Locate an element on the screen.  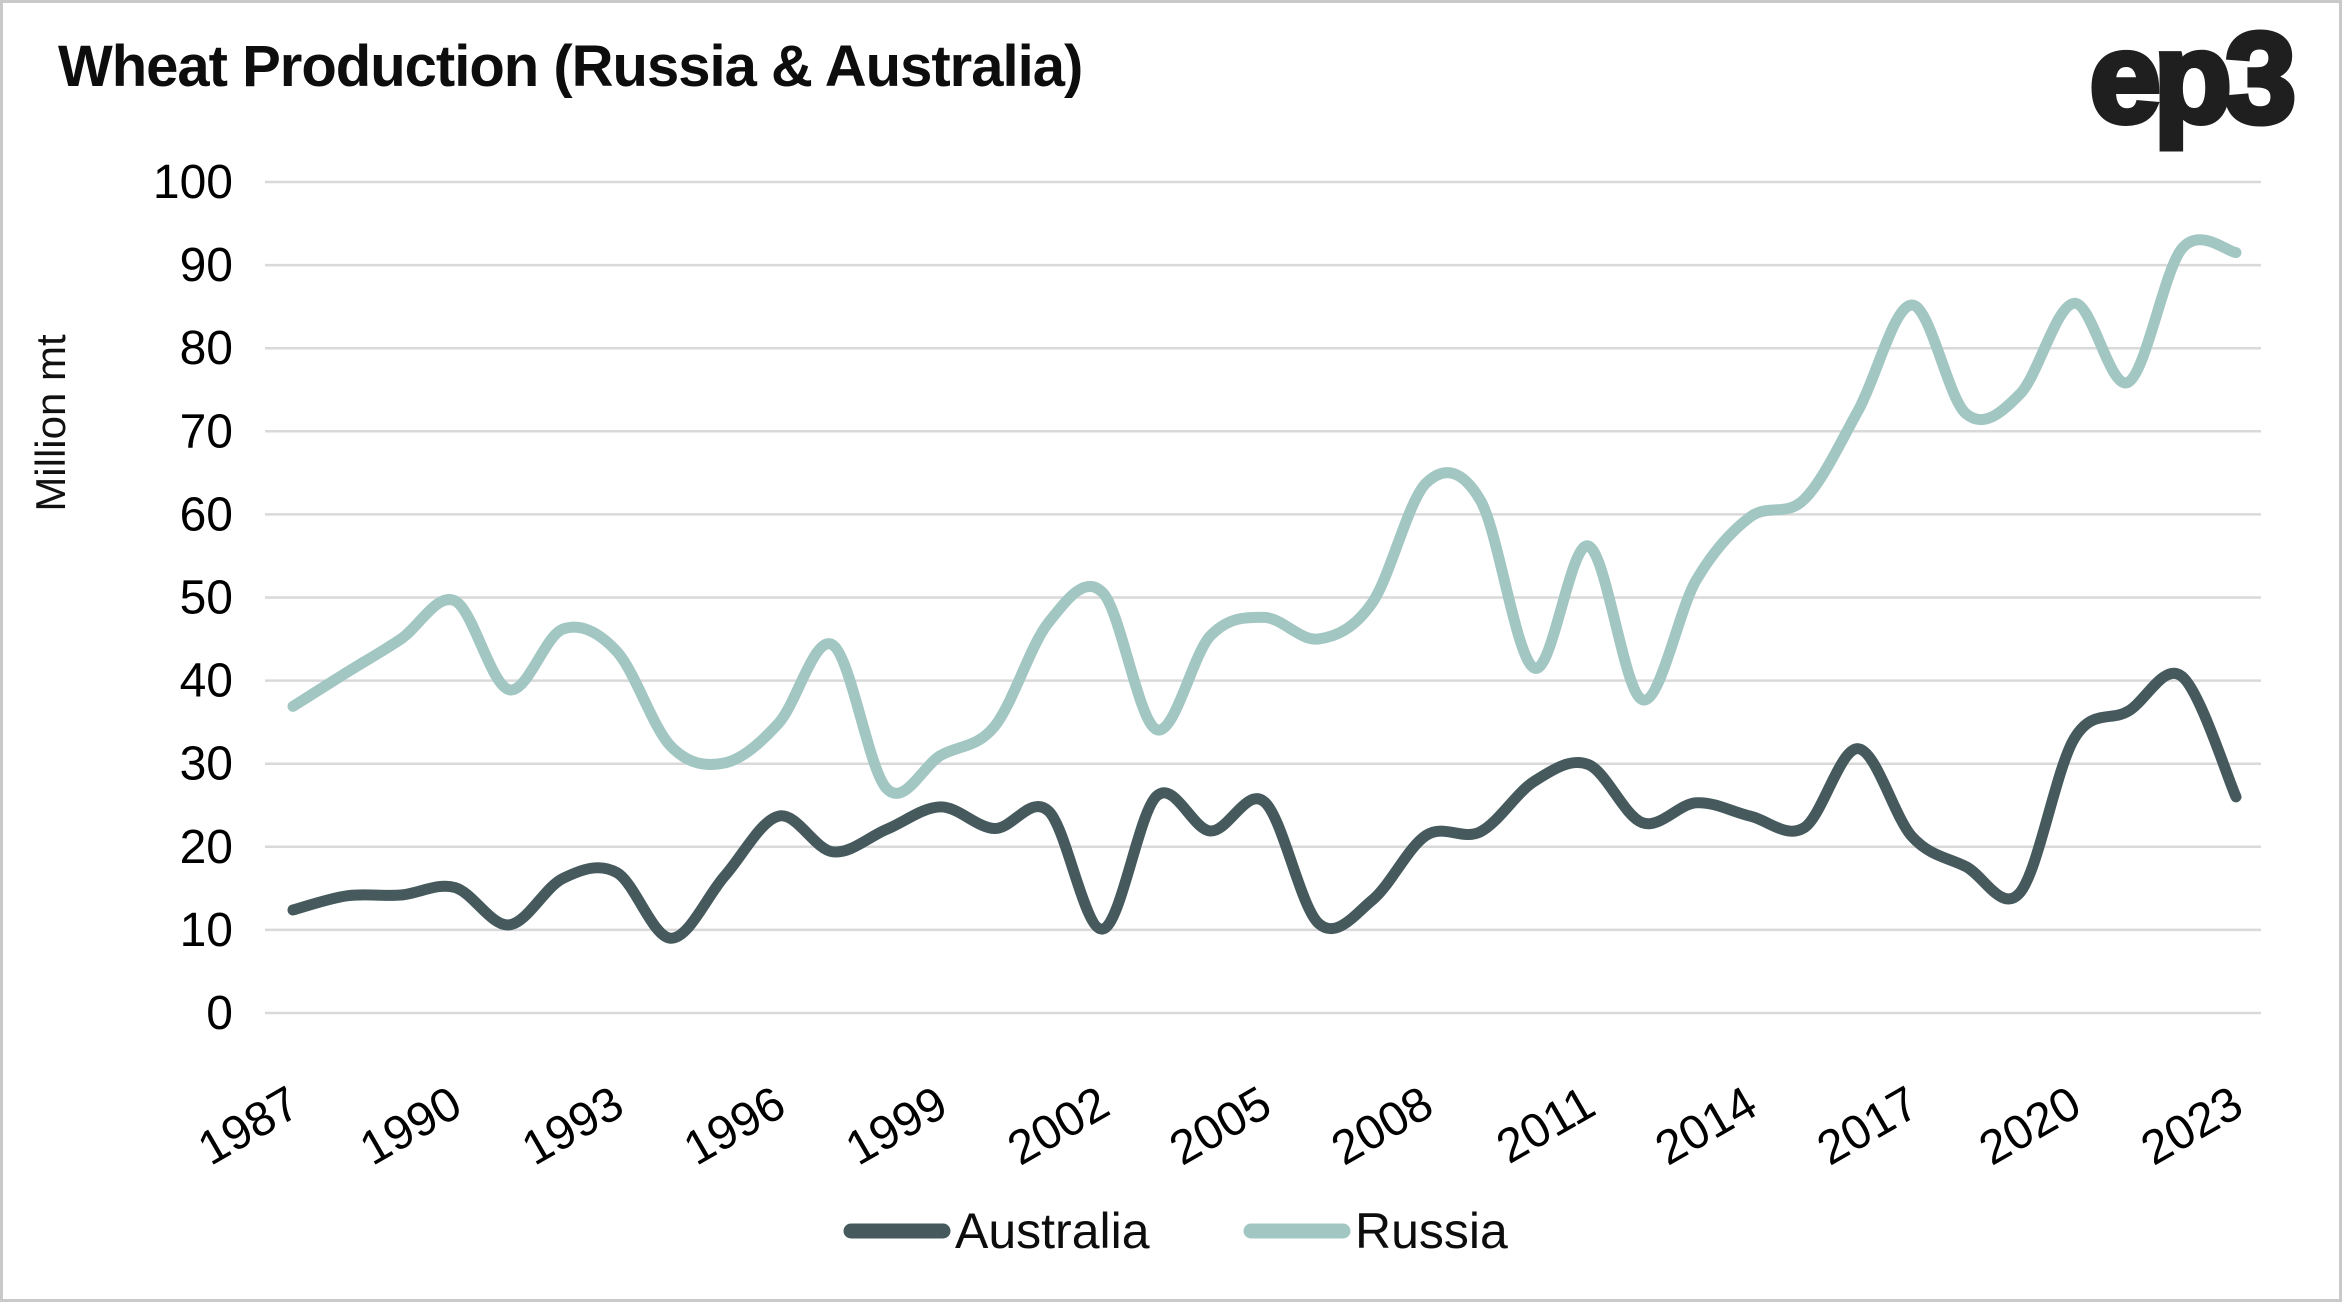
y-tick-label: 80 is located at coordinates (206, 348).